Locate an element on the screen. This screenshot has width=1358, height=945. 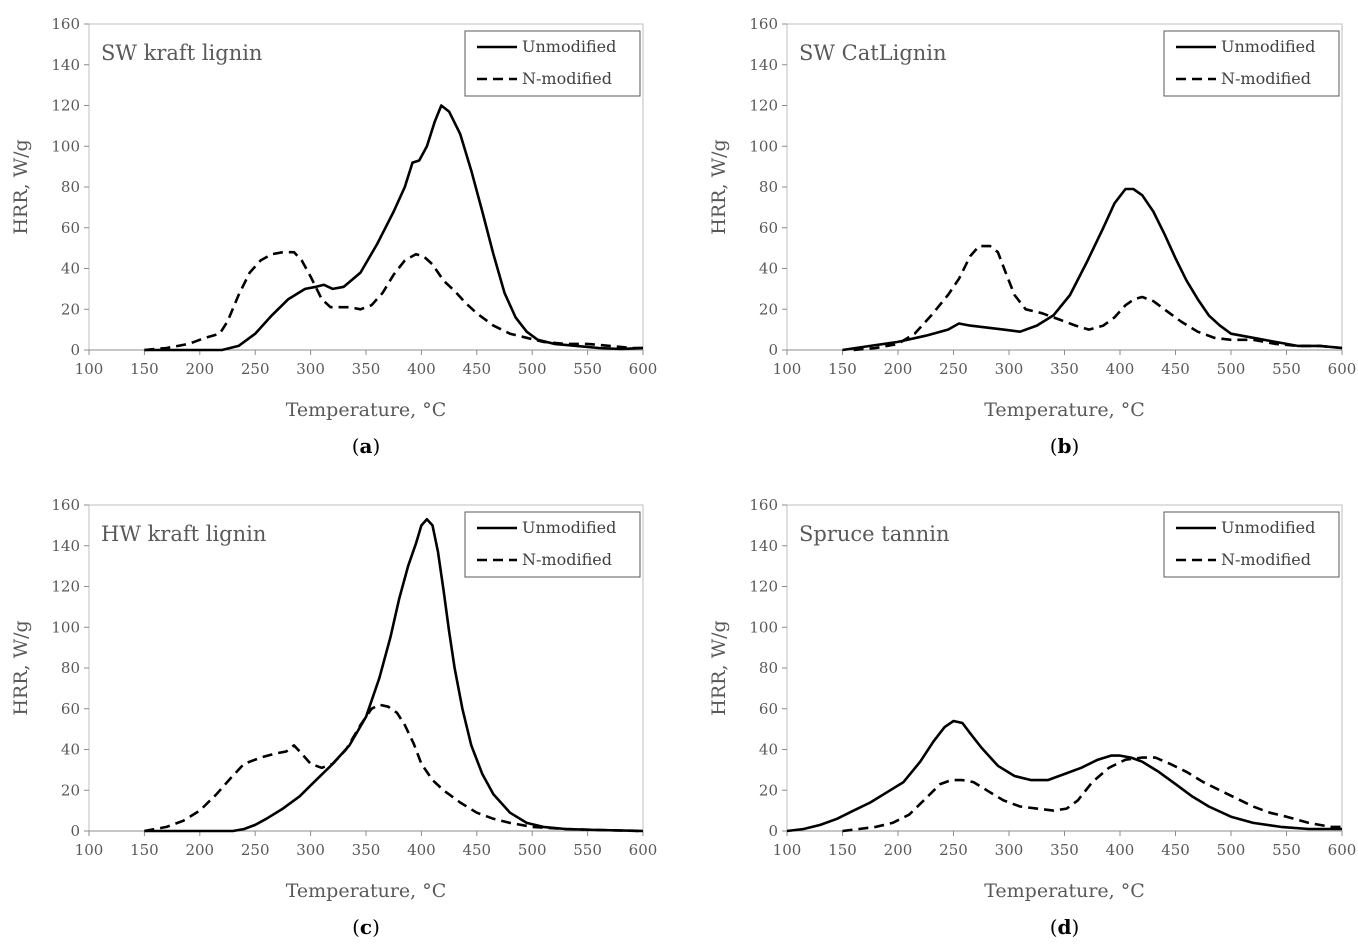
panel-caption: (d) is located at coordinates (1065, 927).